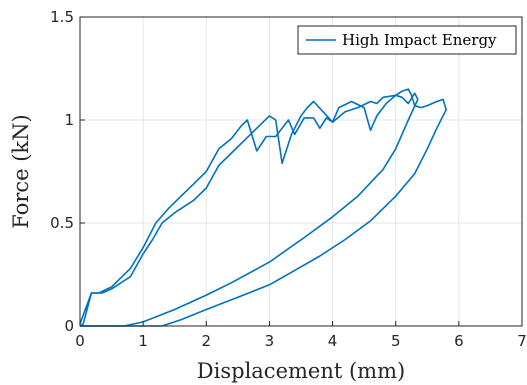 This screenshot has height=385, width=527. I want to click on y-tick-label: 1, so click(69, 120).